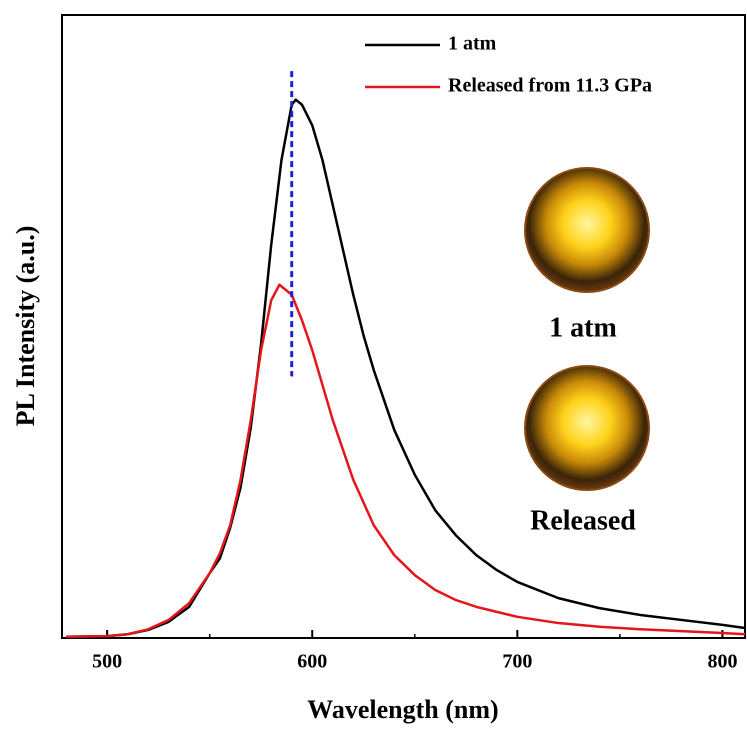 Image resolution: width=747 pixels, height=733 pixels. What do you see at coordinates (107, 662) in the screenshot?
I see `x-tick-label: 500` at bounding box center [107, 662].